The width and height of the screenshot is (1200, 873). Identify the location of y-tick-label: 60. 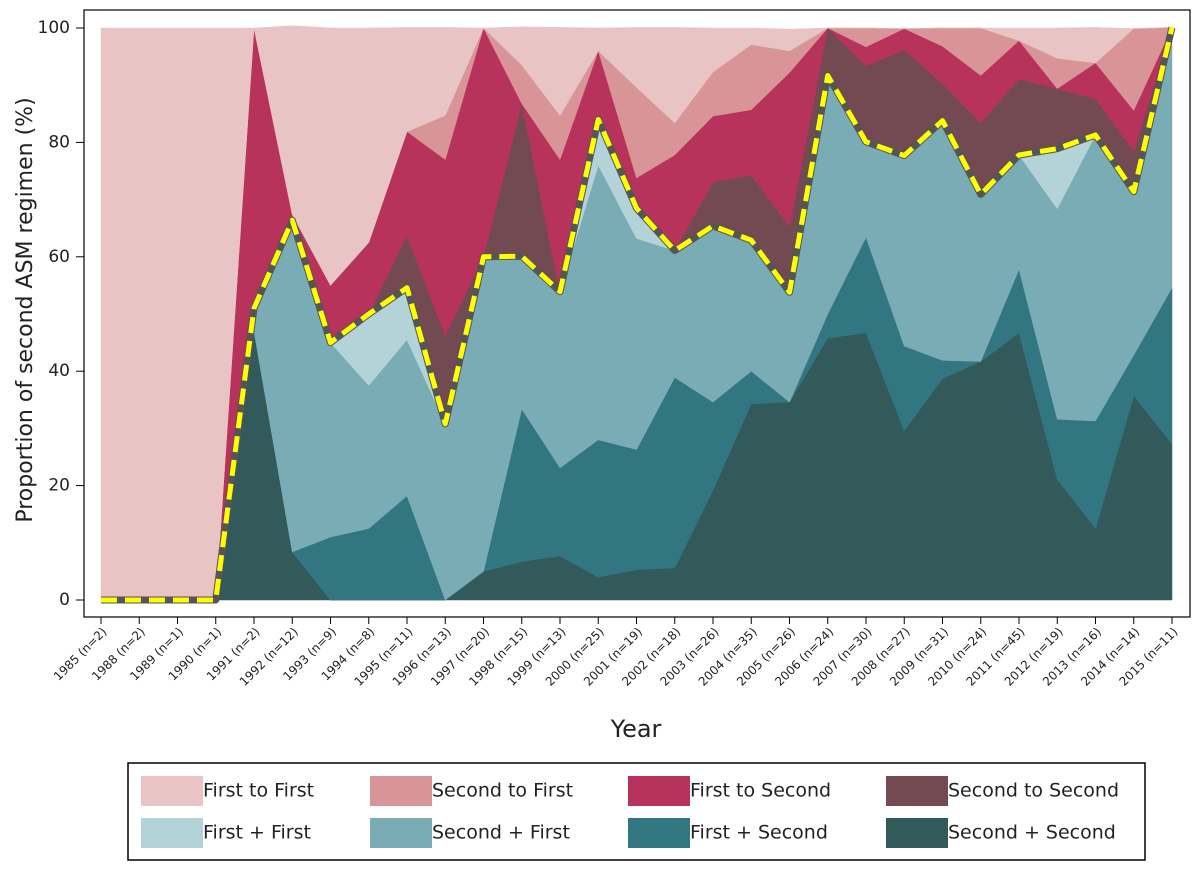
(59, 257).